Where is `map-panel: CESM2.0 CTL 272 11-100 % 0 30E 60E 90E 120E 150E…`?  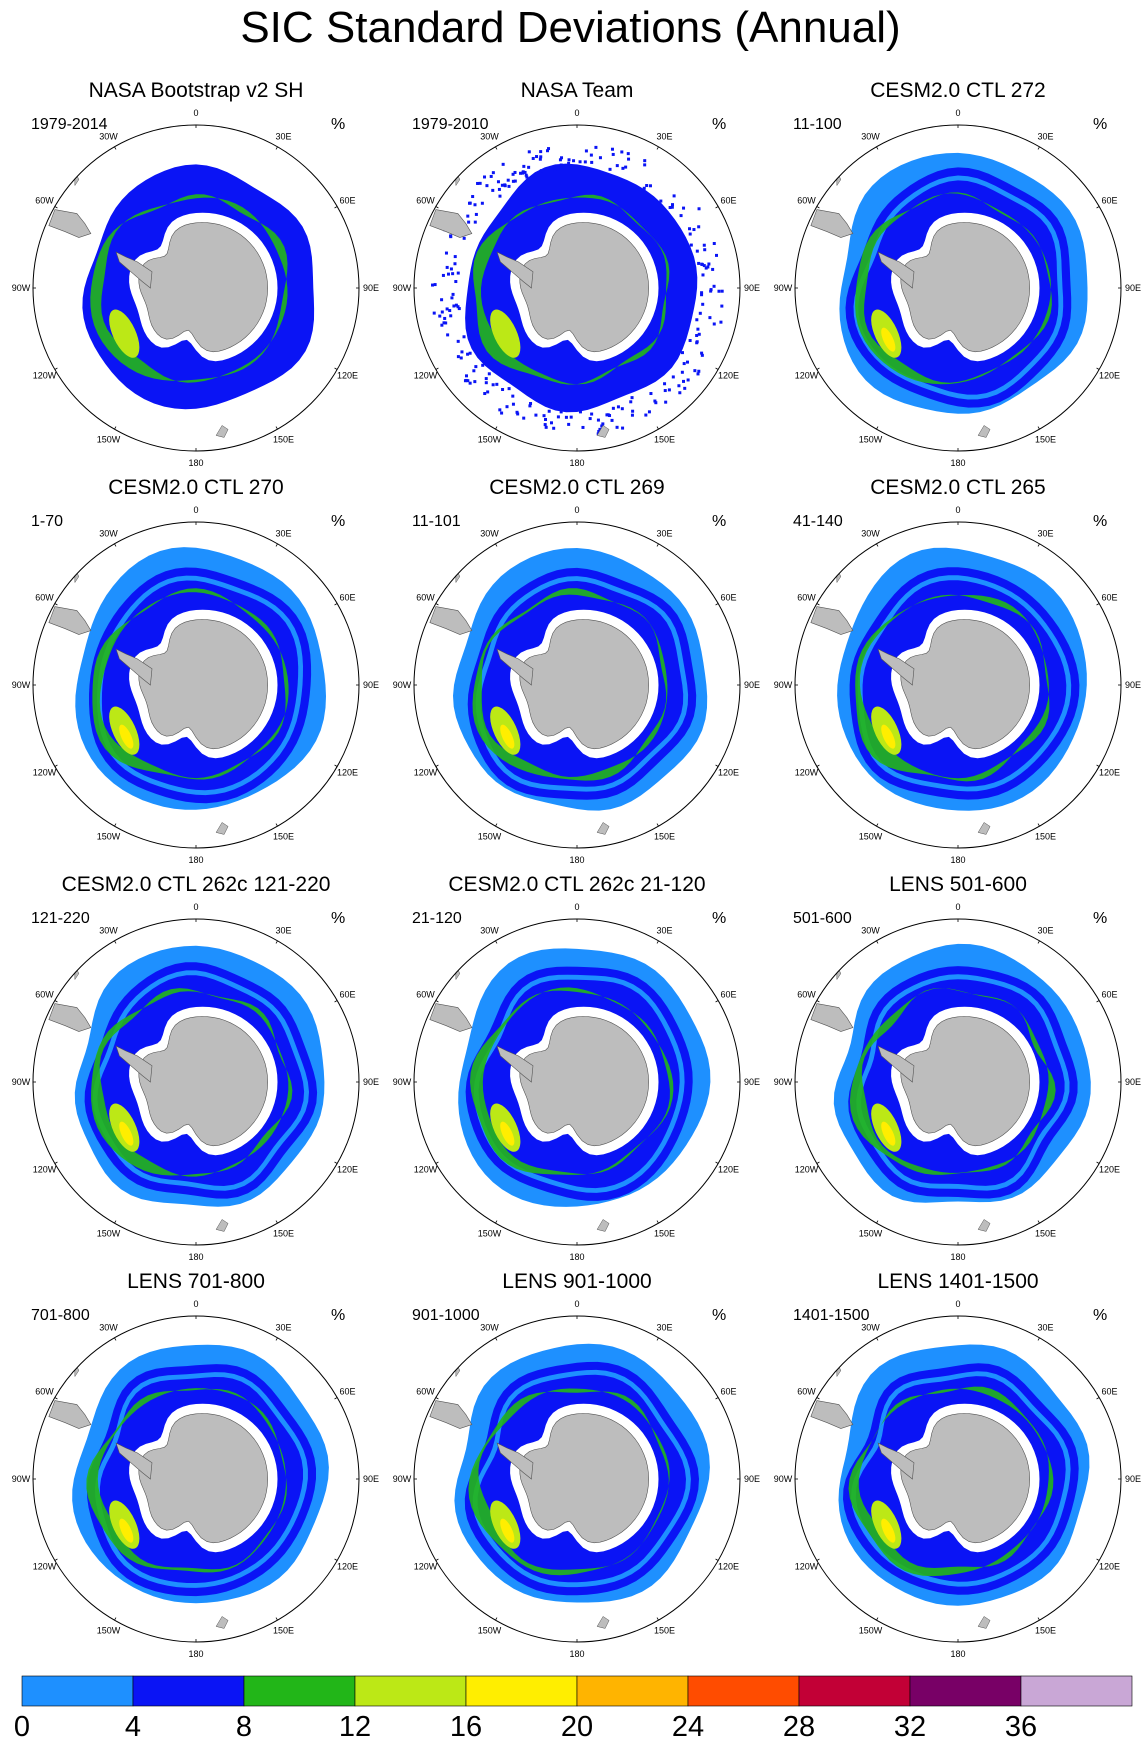 map-panel: CESM2.0 CTL 272 11-100 % 0 30E 60E 90E 120E 150E… is located at coordinates (957, 273).